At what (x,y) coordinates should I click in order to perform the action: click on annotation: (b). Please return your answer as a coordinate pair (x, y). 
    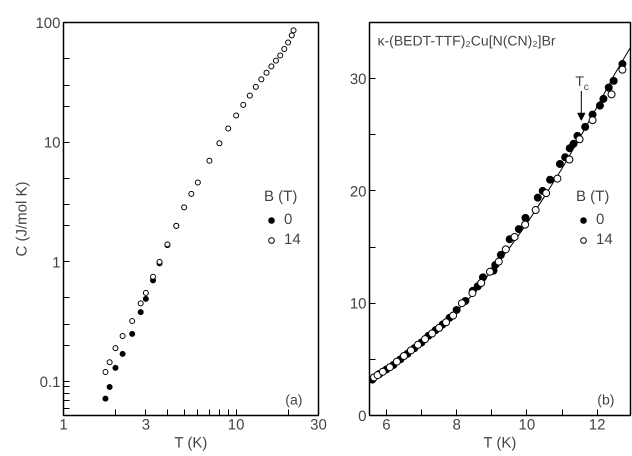
    Looking at the image, I should click on (605, 400).